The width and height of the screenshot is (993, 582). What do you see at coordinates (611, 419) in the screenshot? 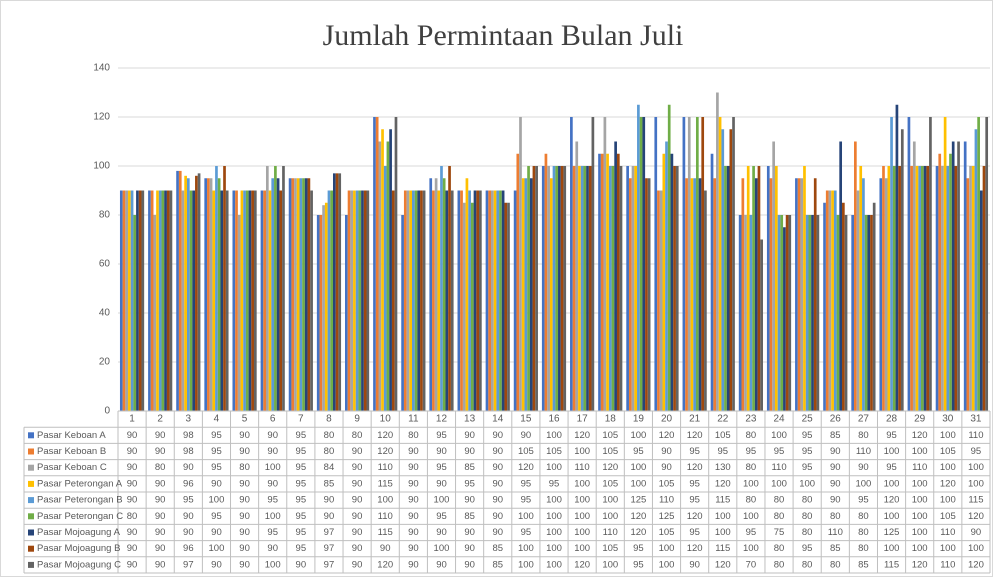
I see `x-tick-label: 18` at bounding box center [611, 419].